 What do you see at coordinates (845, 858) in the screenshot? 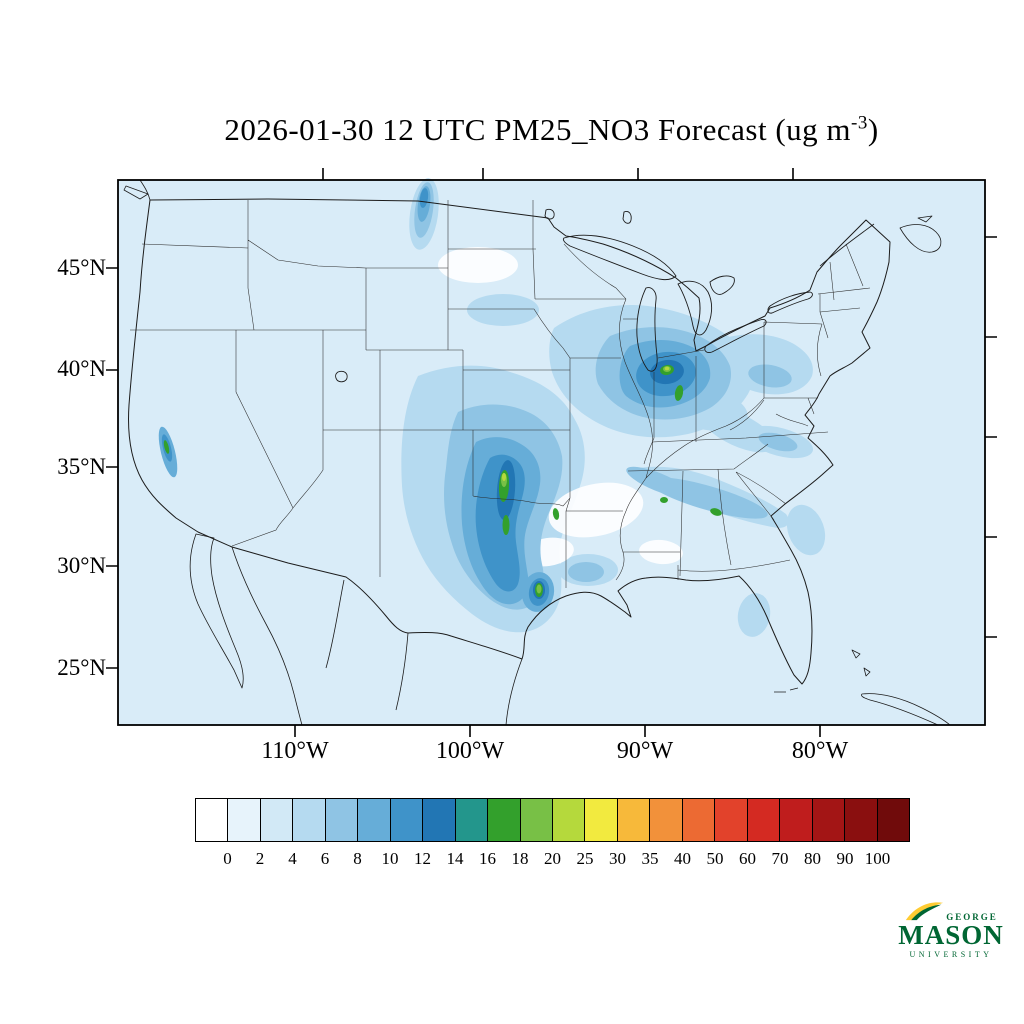
I see `colorbar-tick-label: 90` at bounding box center [845, 858].